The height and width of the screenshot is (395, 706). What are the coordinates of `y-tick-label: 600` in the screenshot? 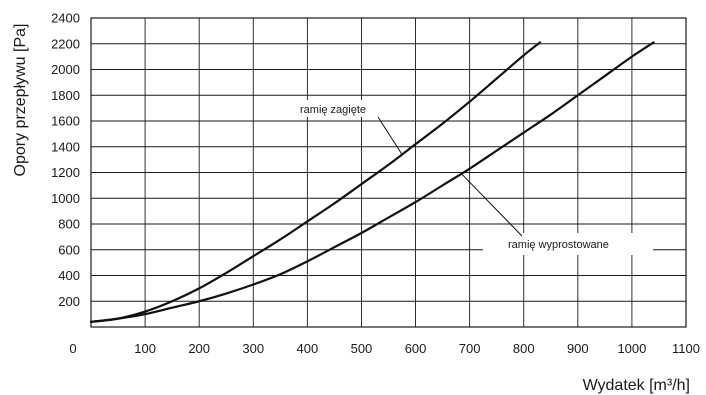 It's located at (69, 249).